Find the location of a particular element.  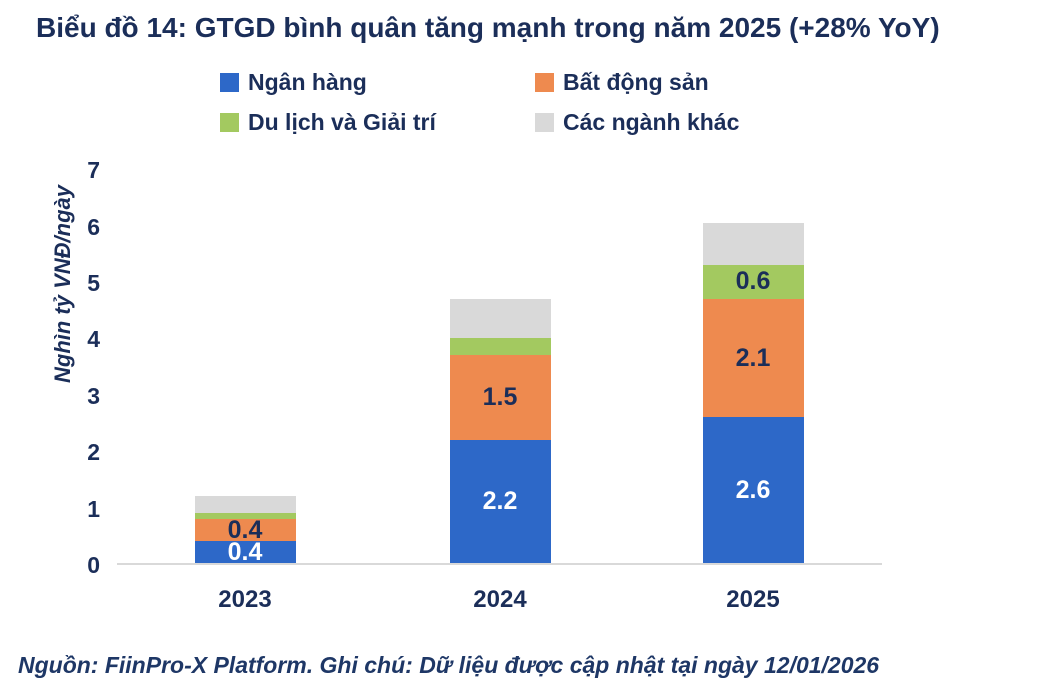

y-tick-label: 1 is located at coordinates (93, 508).